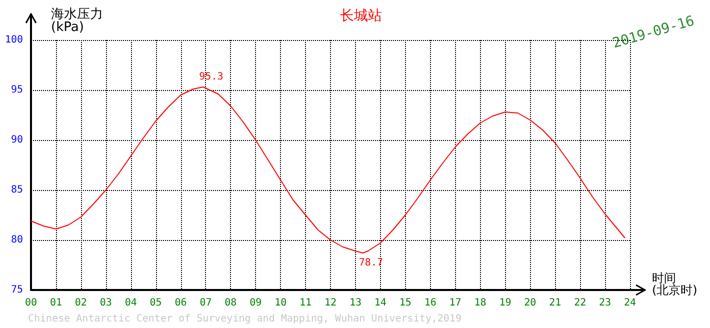 This screenshot has width=710, height=328. What do you see at coordinates (16, 240) in the screenshot?
I see `y-tick-label: 80` at bounding box center [16, 240].